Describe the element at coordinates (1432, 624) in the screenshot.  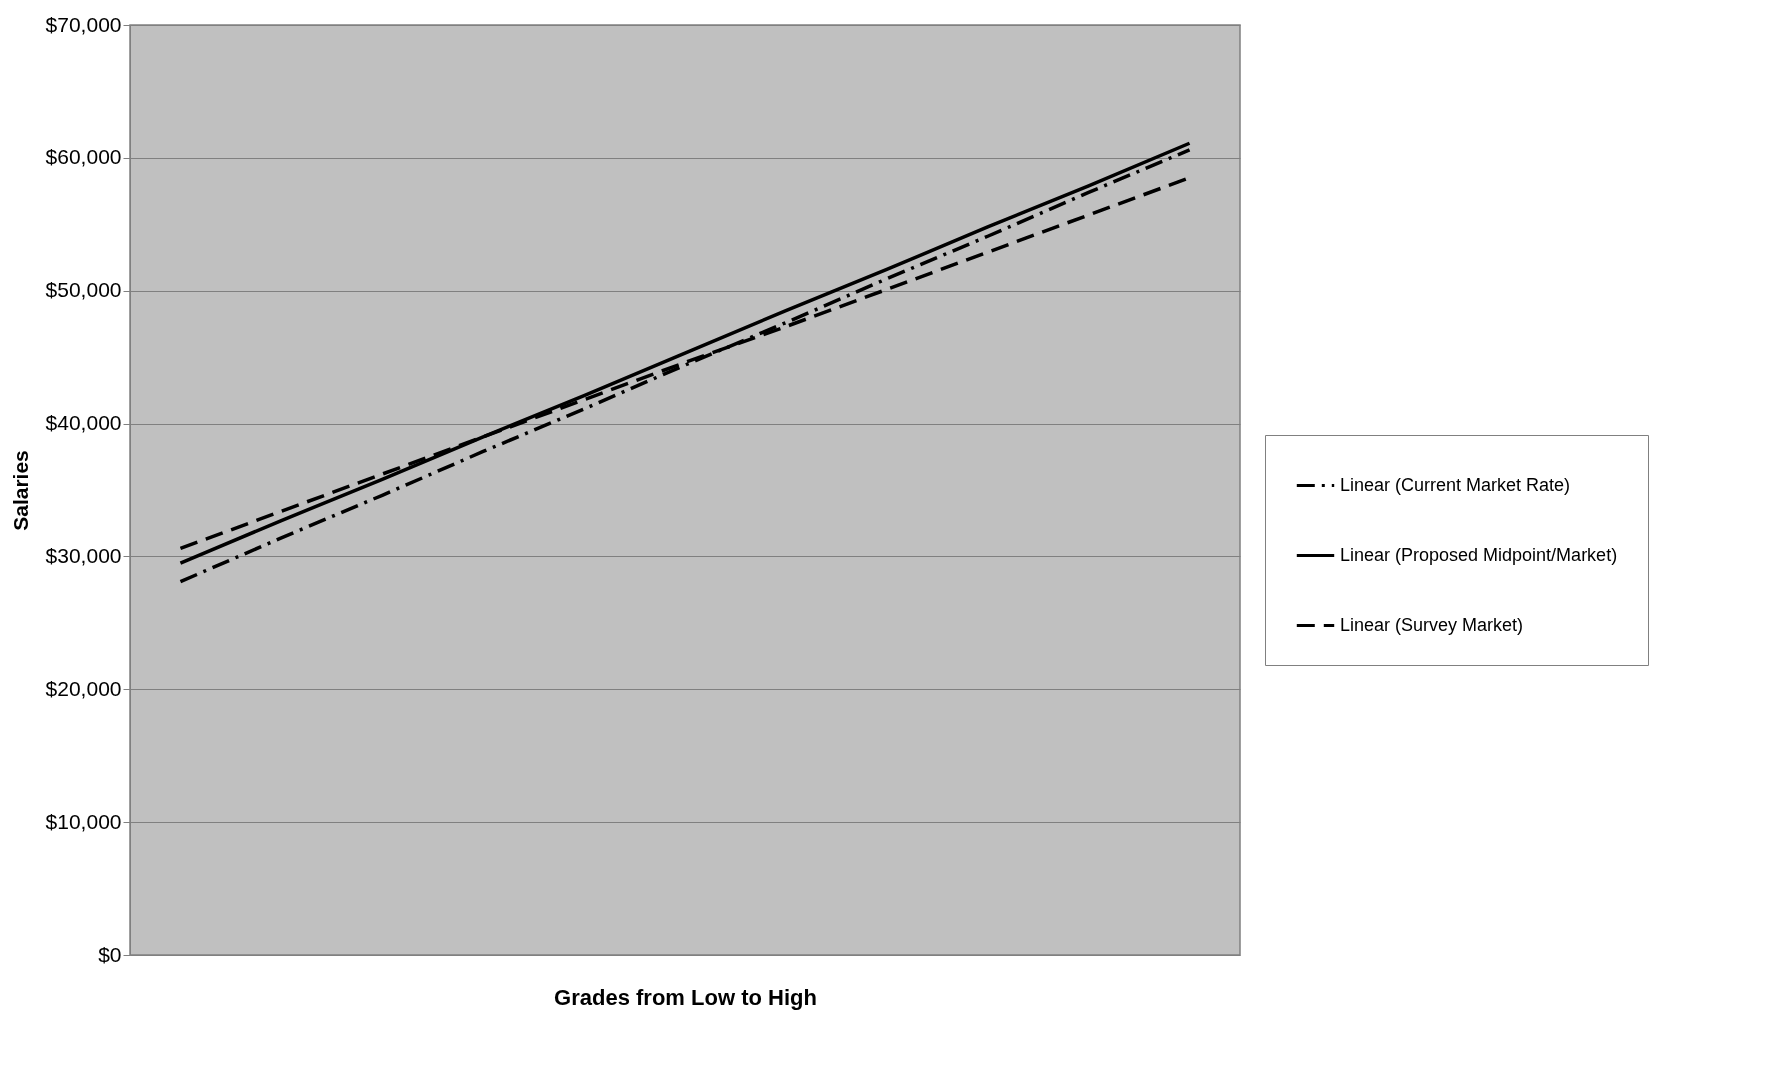
I see `legend-label: Linear (Survey Market)` at that location.